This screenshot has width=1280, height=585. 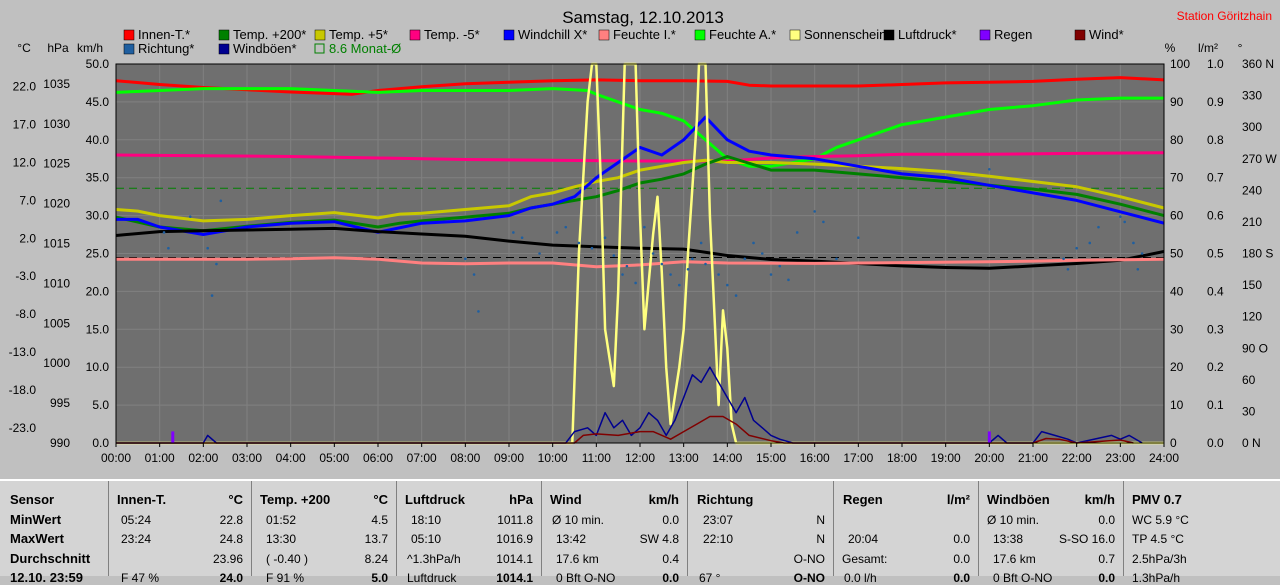 I want to click on temp200-unit: °C, so click(x=380, y=499).